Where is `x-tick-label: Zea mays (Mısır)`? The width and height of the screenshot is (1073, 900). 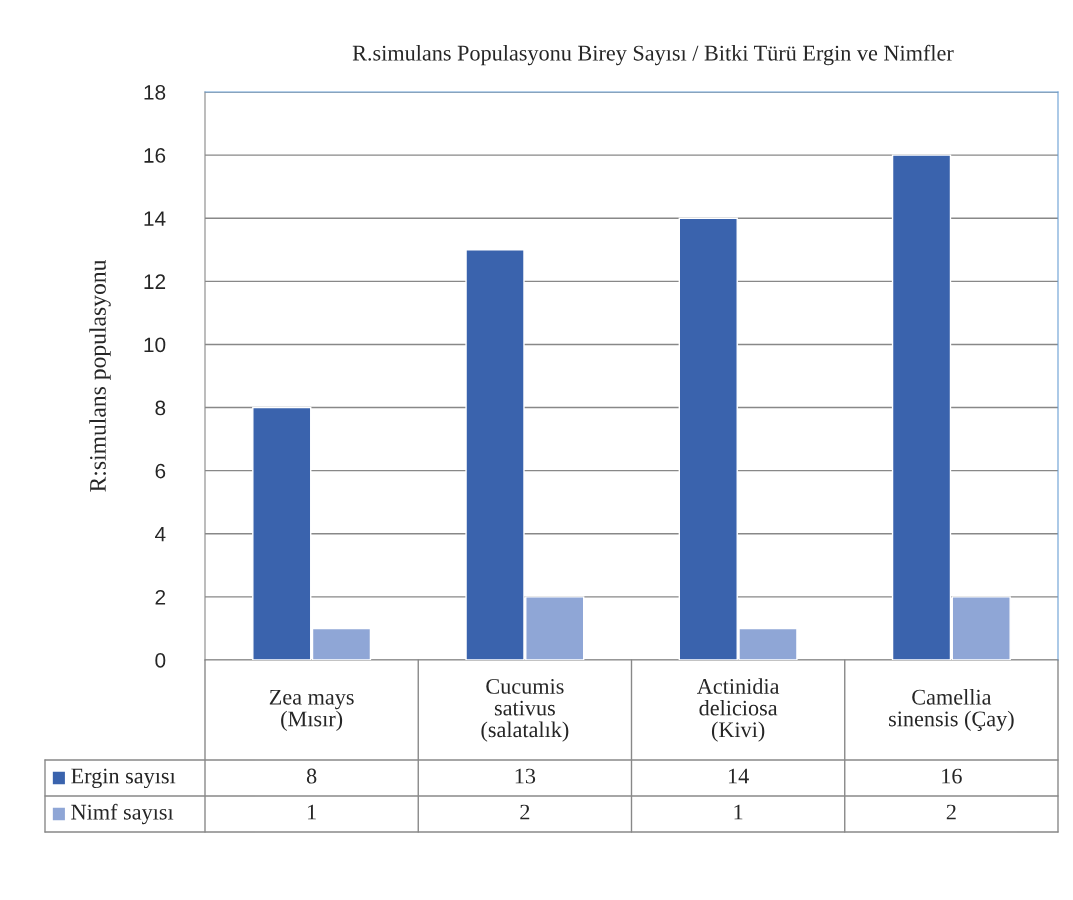
x-tick-label: Zea mays (Mısır) is located at coordinates (311, 710).